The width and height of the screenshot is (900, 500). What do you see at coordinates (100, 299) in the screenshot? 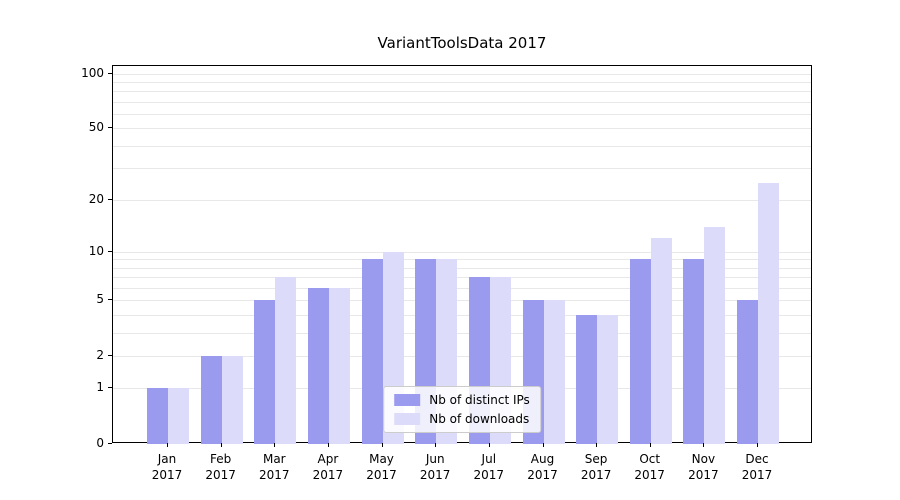
I see `y-tick-label-5: 5` at bounding box center [100, 299].